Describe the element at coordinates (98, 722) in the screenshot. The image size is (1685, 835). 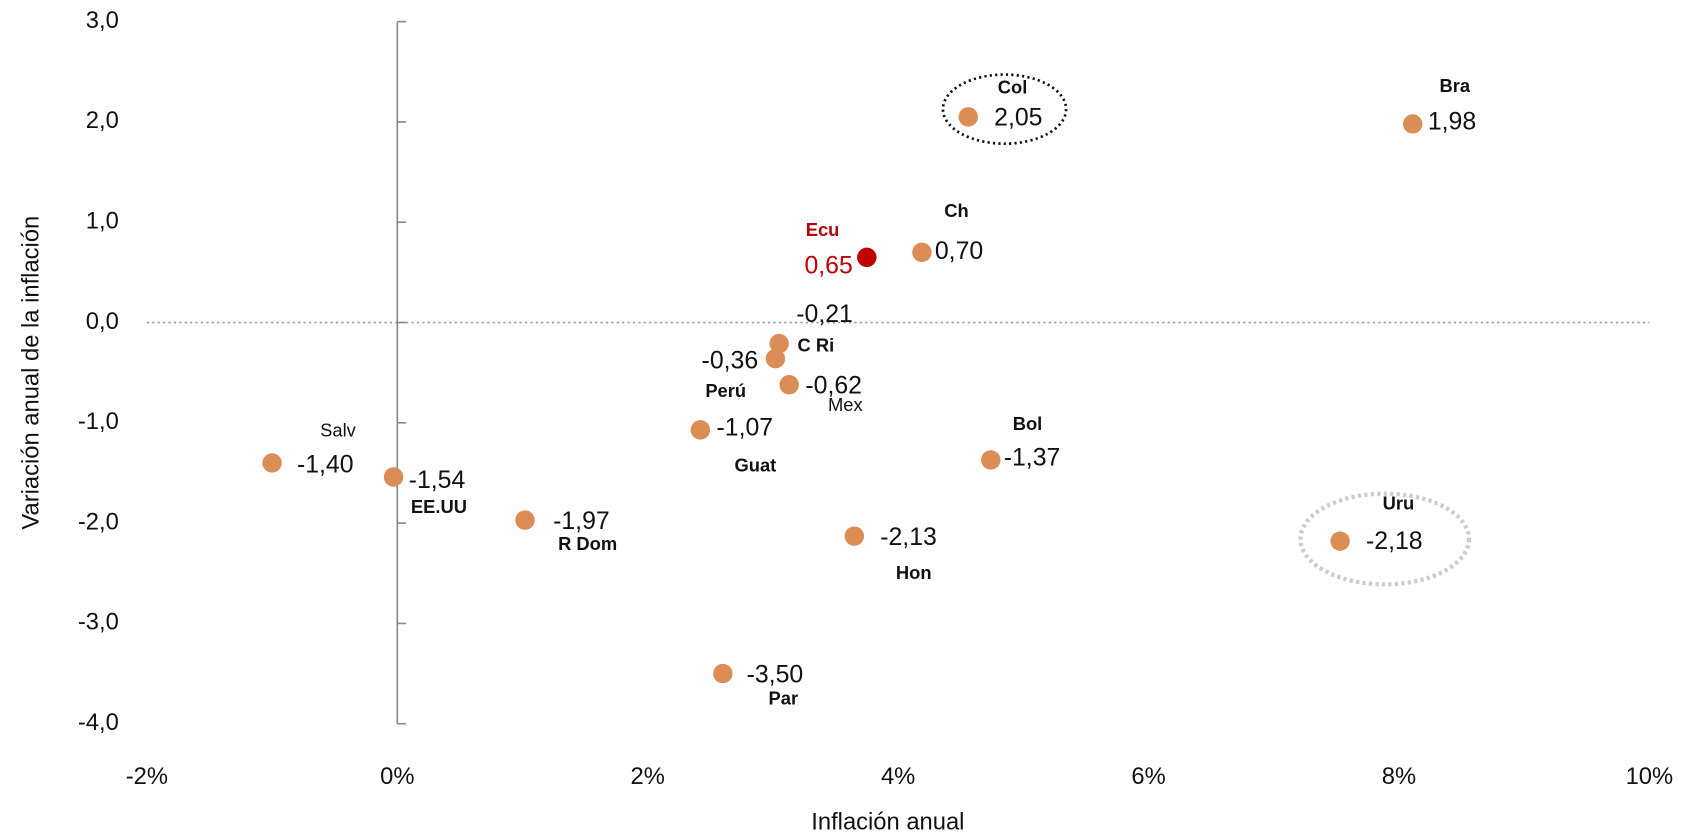
I see `y-tick-label: -4,0` at that location.